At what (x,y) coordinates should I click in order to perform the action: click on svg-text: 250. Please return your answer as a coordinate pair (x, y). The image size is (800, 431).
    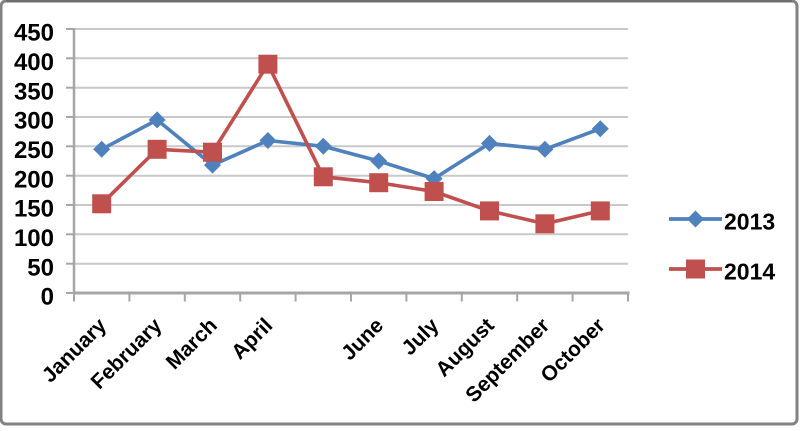
    Looking at the image, I should click on (34, 150).